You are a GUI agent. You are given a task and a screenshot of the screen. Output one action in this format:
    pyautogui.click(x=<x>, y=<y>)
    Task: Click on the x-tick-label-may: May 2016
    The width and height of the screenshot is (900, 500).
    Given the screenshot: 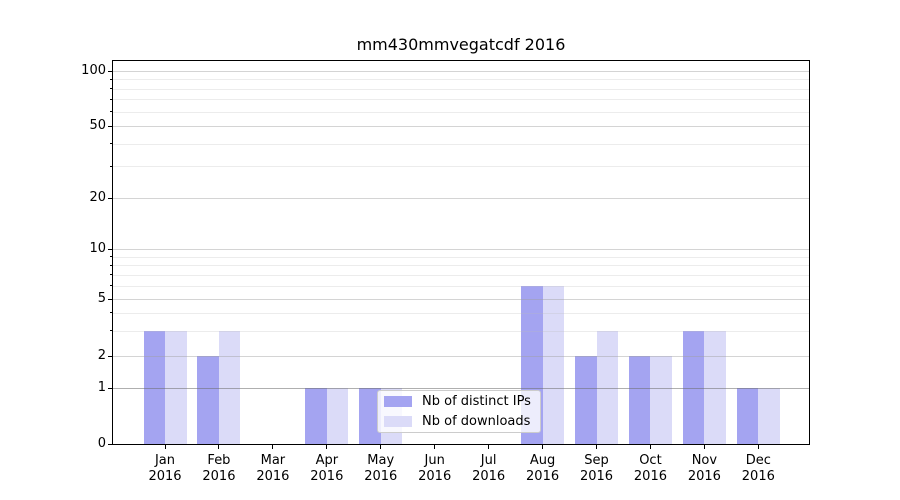 What is the action you would take?
    pyautogui.click(x=381, y=468)
    